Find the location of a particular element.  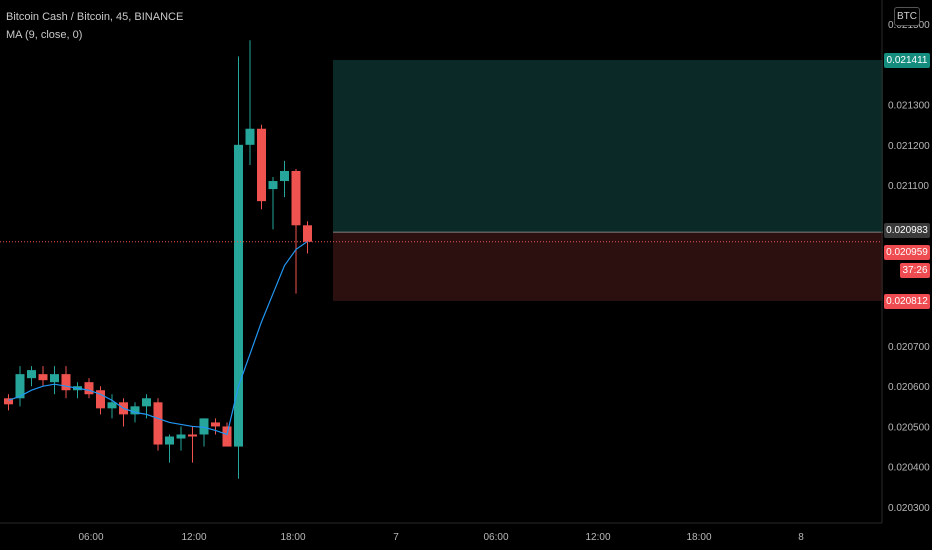

moving-average-layer is located at coordinates (158, 338).